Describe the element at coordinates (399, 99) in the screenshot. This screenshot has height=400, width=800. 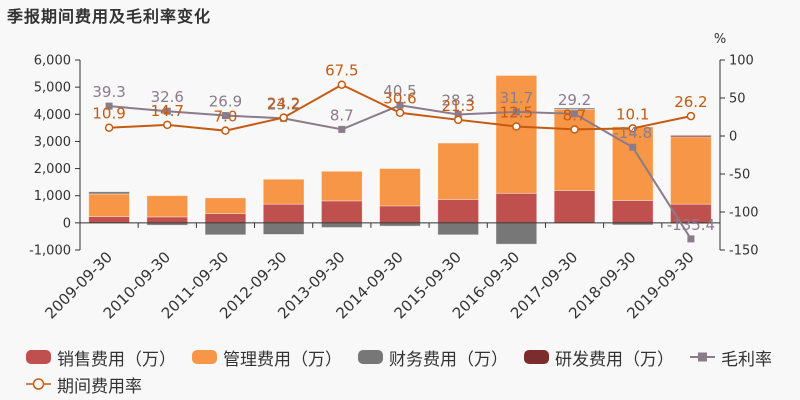
I see `expense-rate-label: 30.6` at that location.